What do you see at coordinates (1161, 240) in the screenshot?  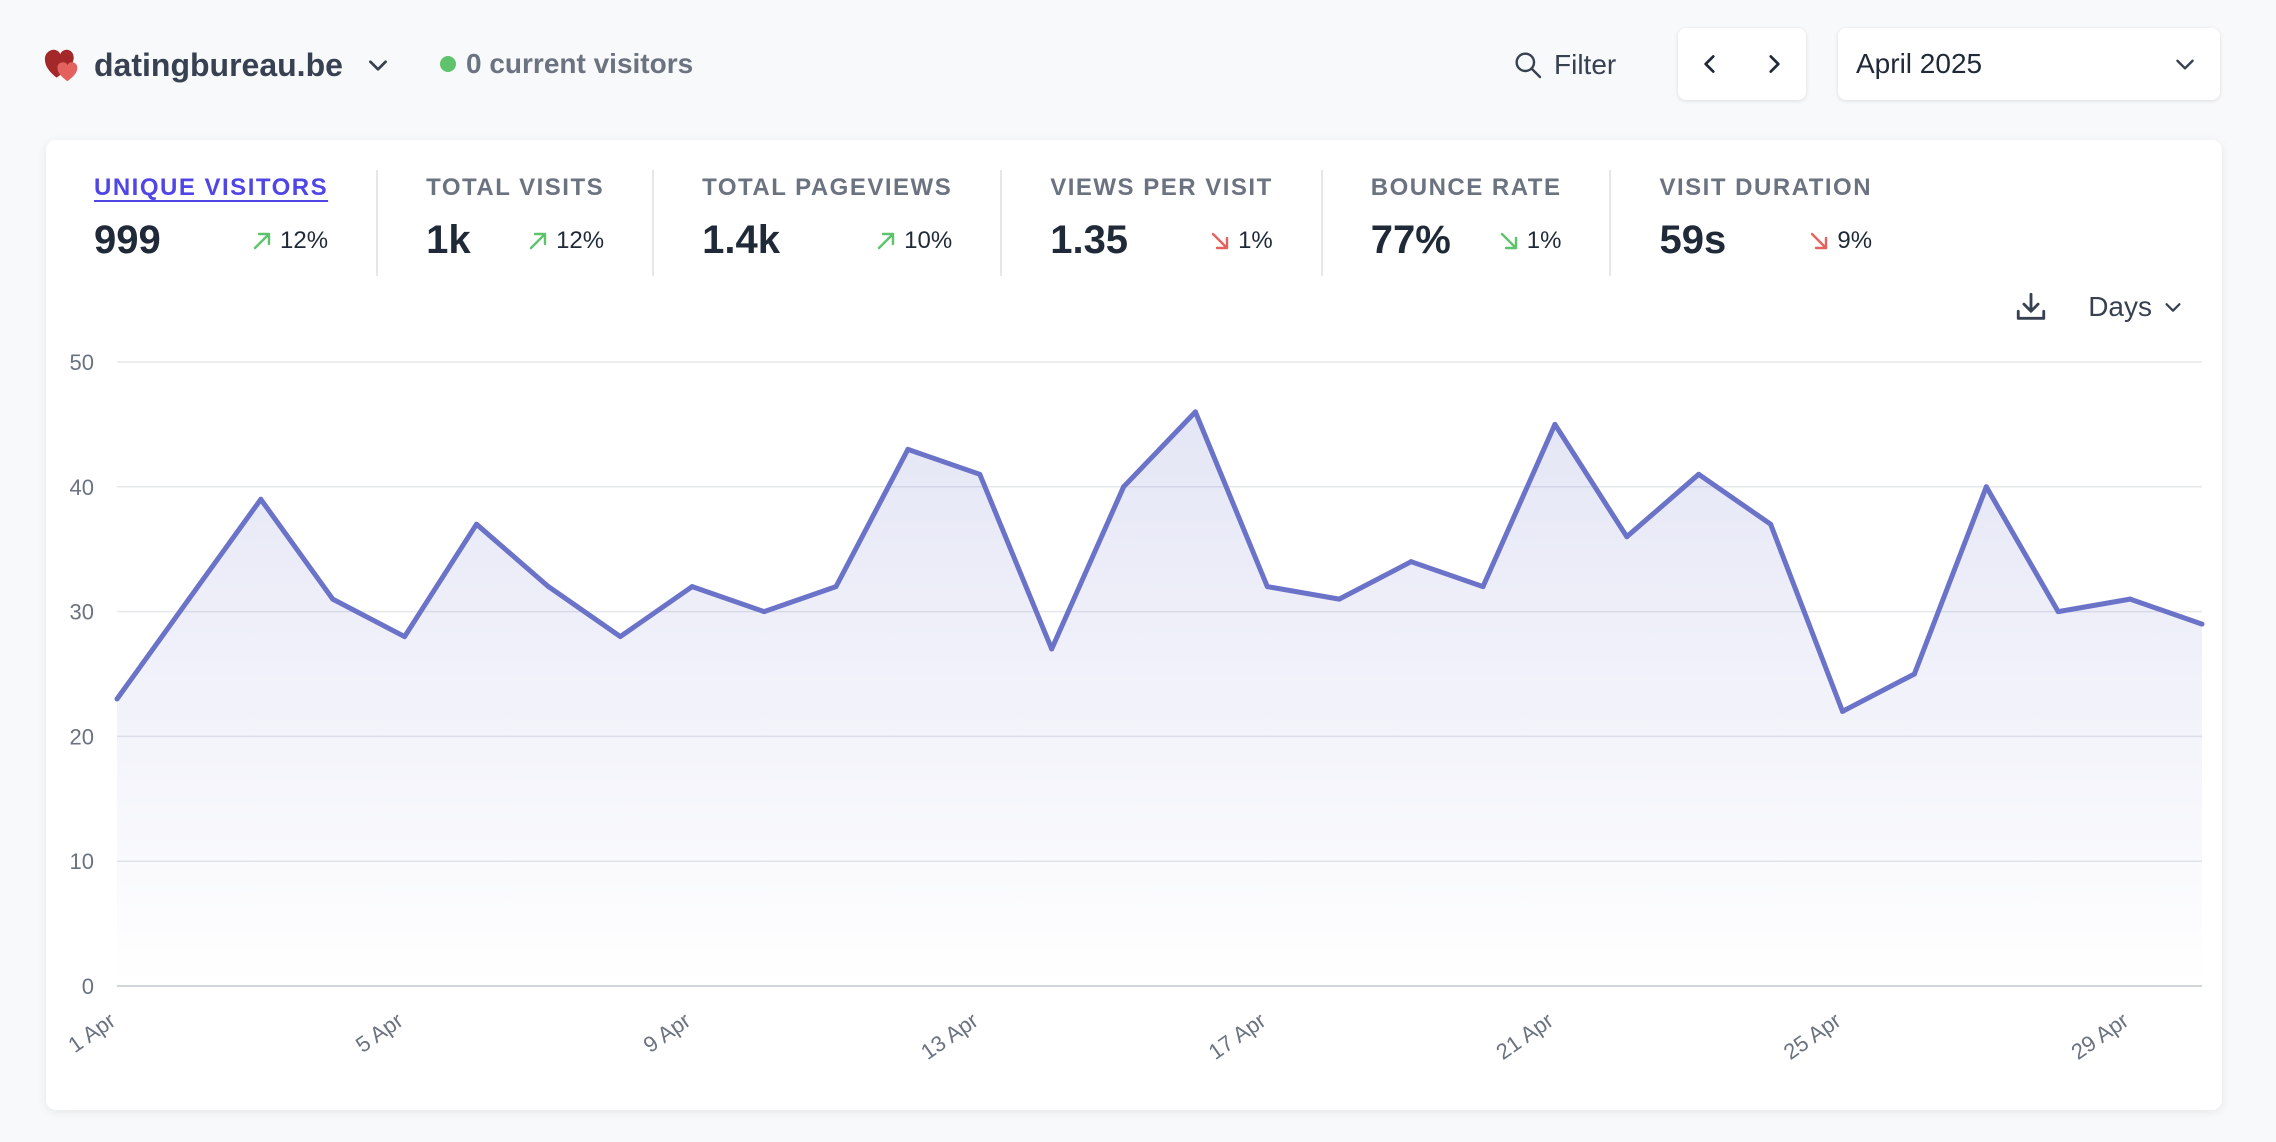 I see `stat-row: 1.35 1%` at bounding box center [1161, 240].